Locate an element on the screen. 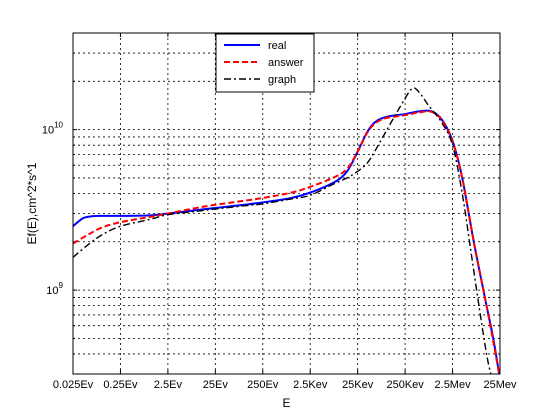 The width and height of the screenshot is (560, 420). legend-label-graph: graph is located at coordinates (282, 80).